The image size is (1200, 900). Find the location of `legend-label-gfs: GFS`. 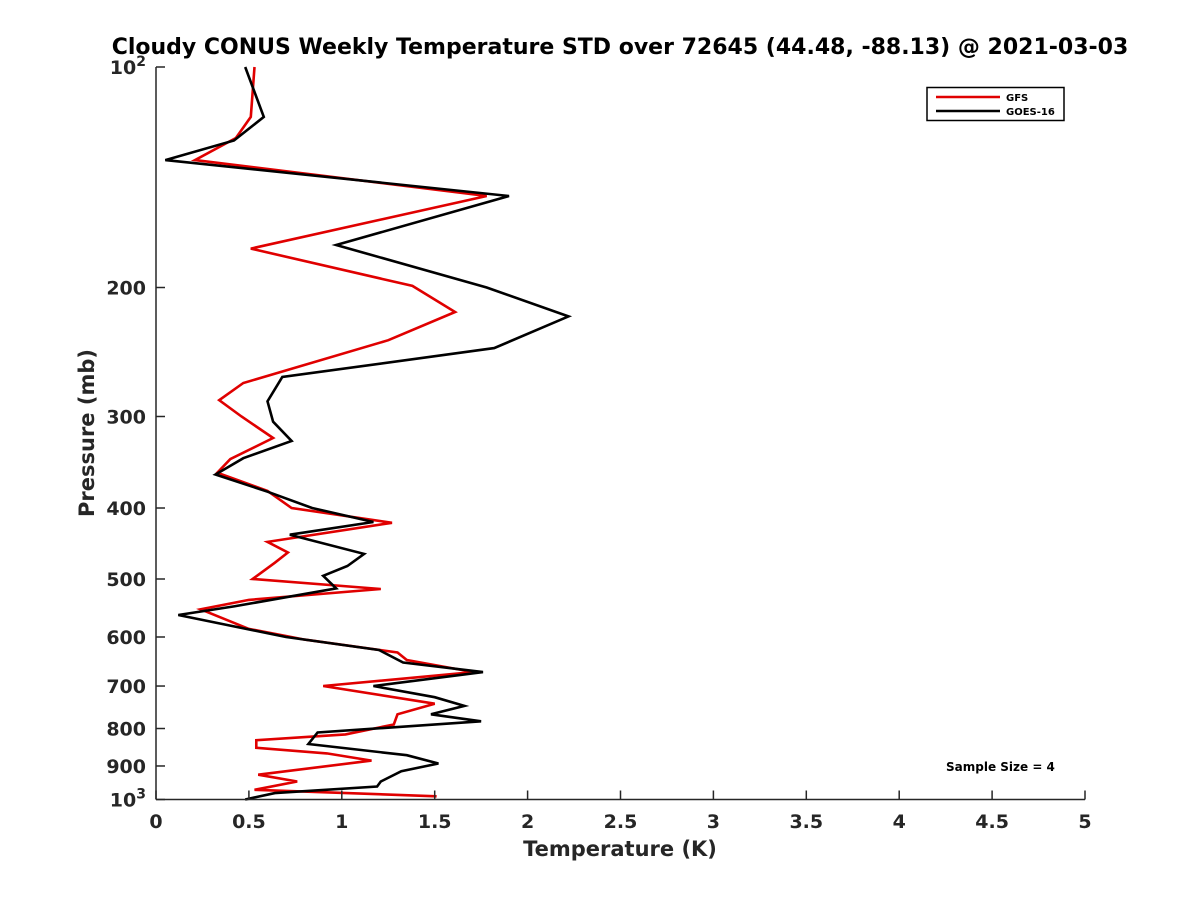

legend-label-gfs: GFS is located at coordinates (1017, 98).